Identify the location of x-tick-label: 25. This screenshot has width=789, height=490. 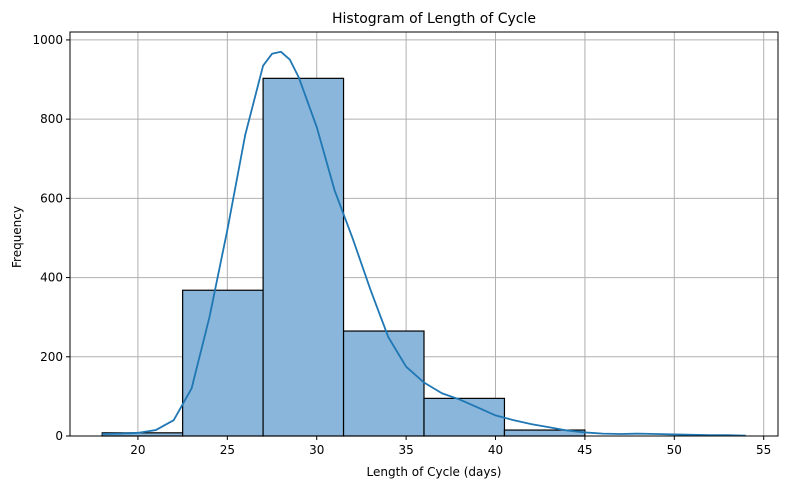
(227, 450).